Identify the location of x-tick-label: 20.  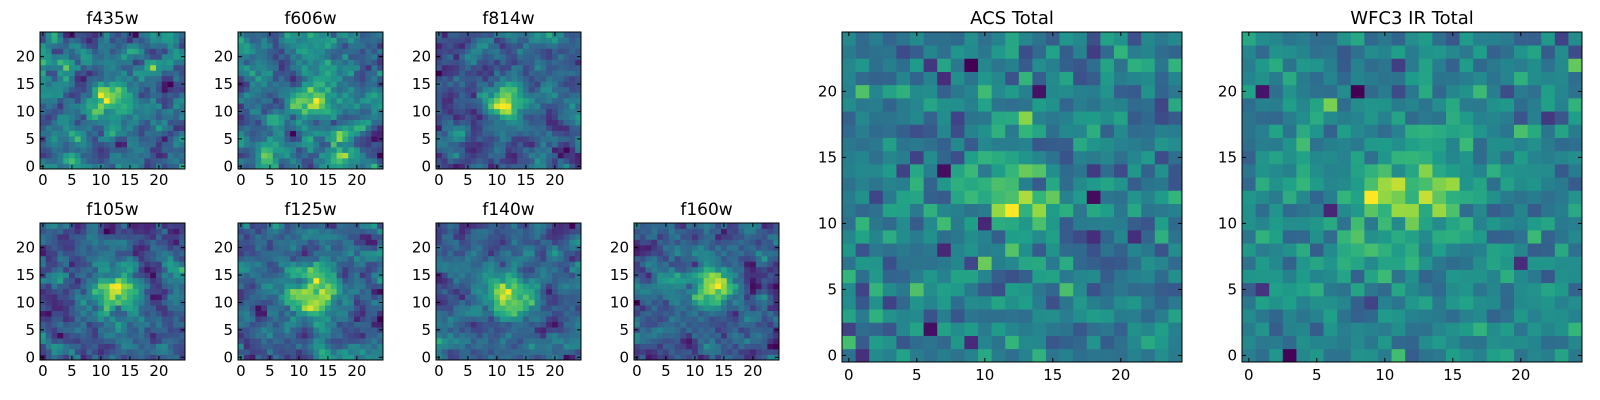
(356, 371).